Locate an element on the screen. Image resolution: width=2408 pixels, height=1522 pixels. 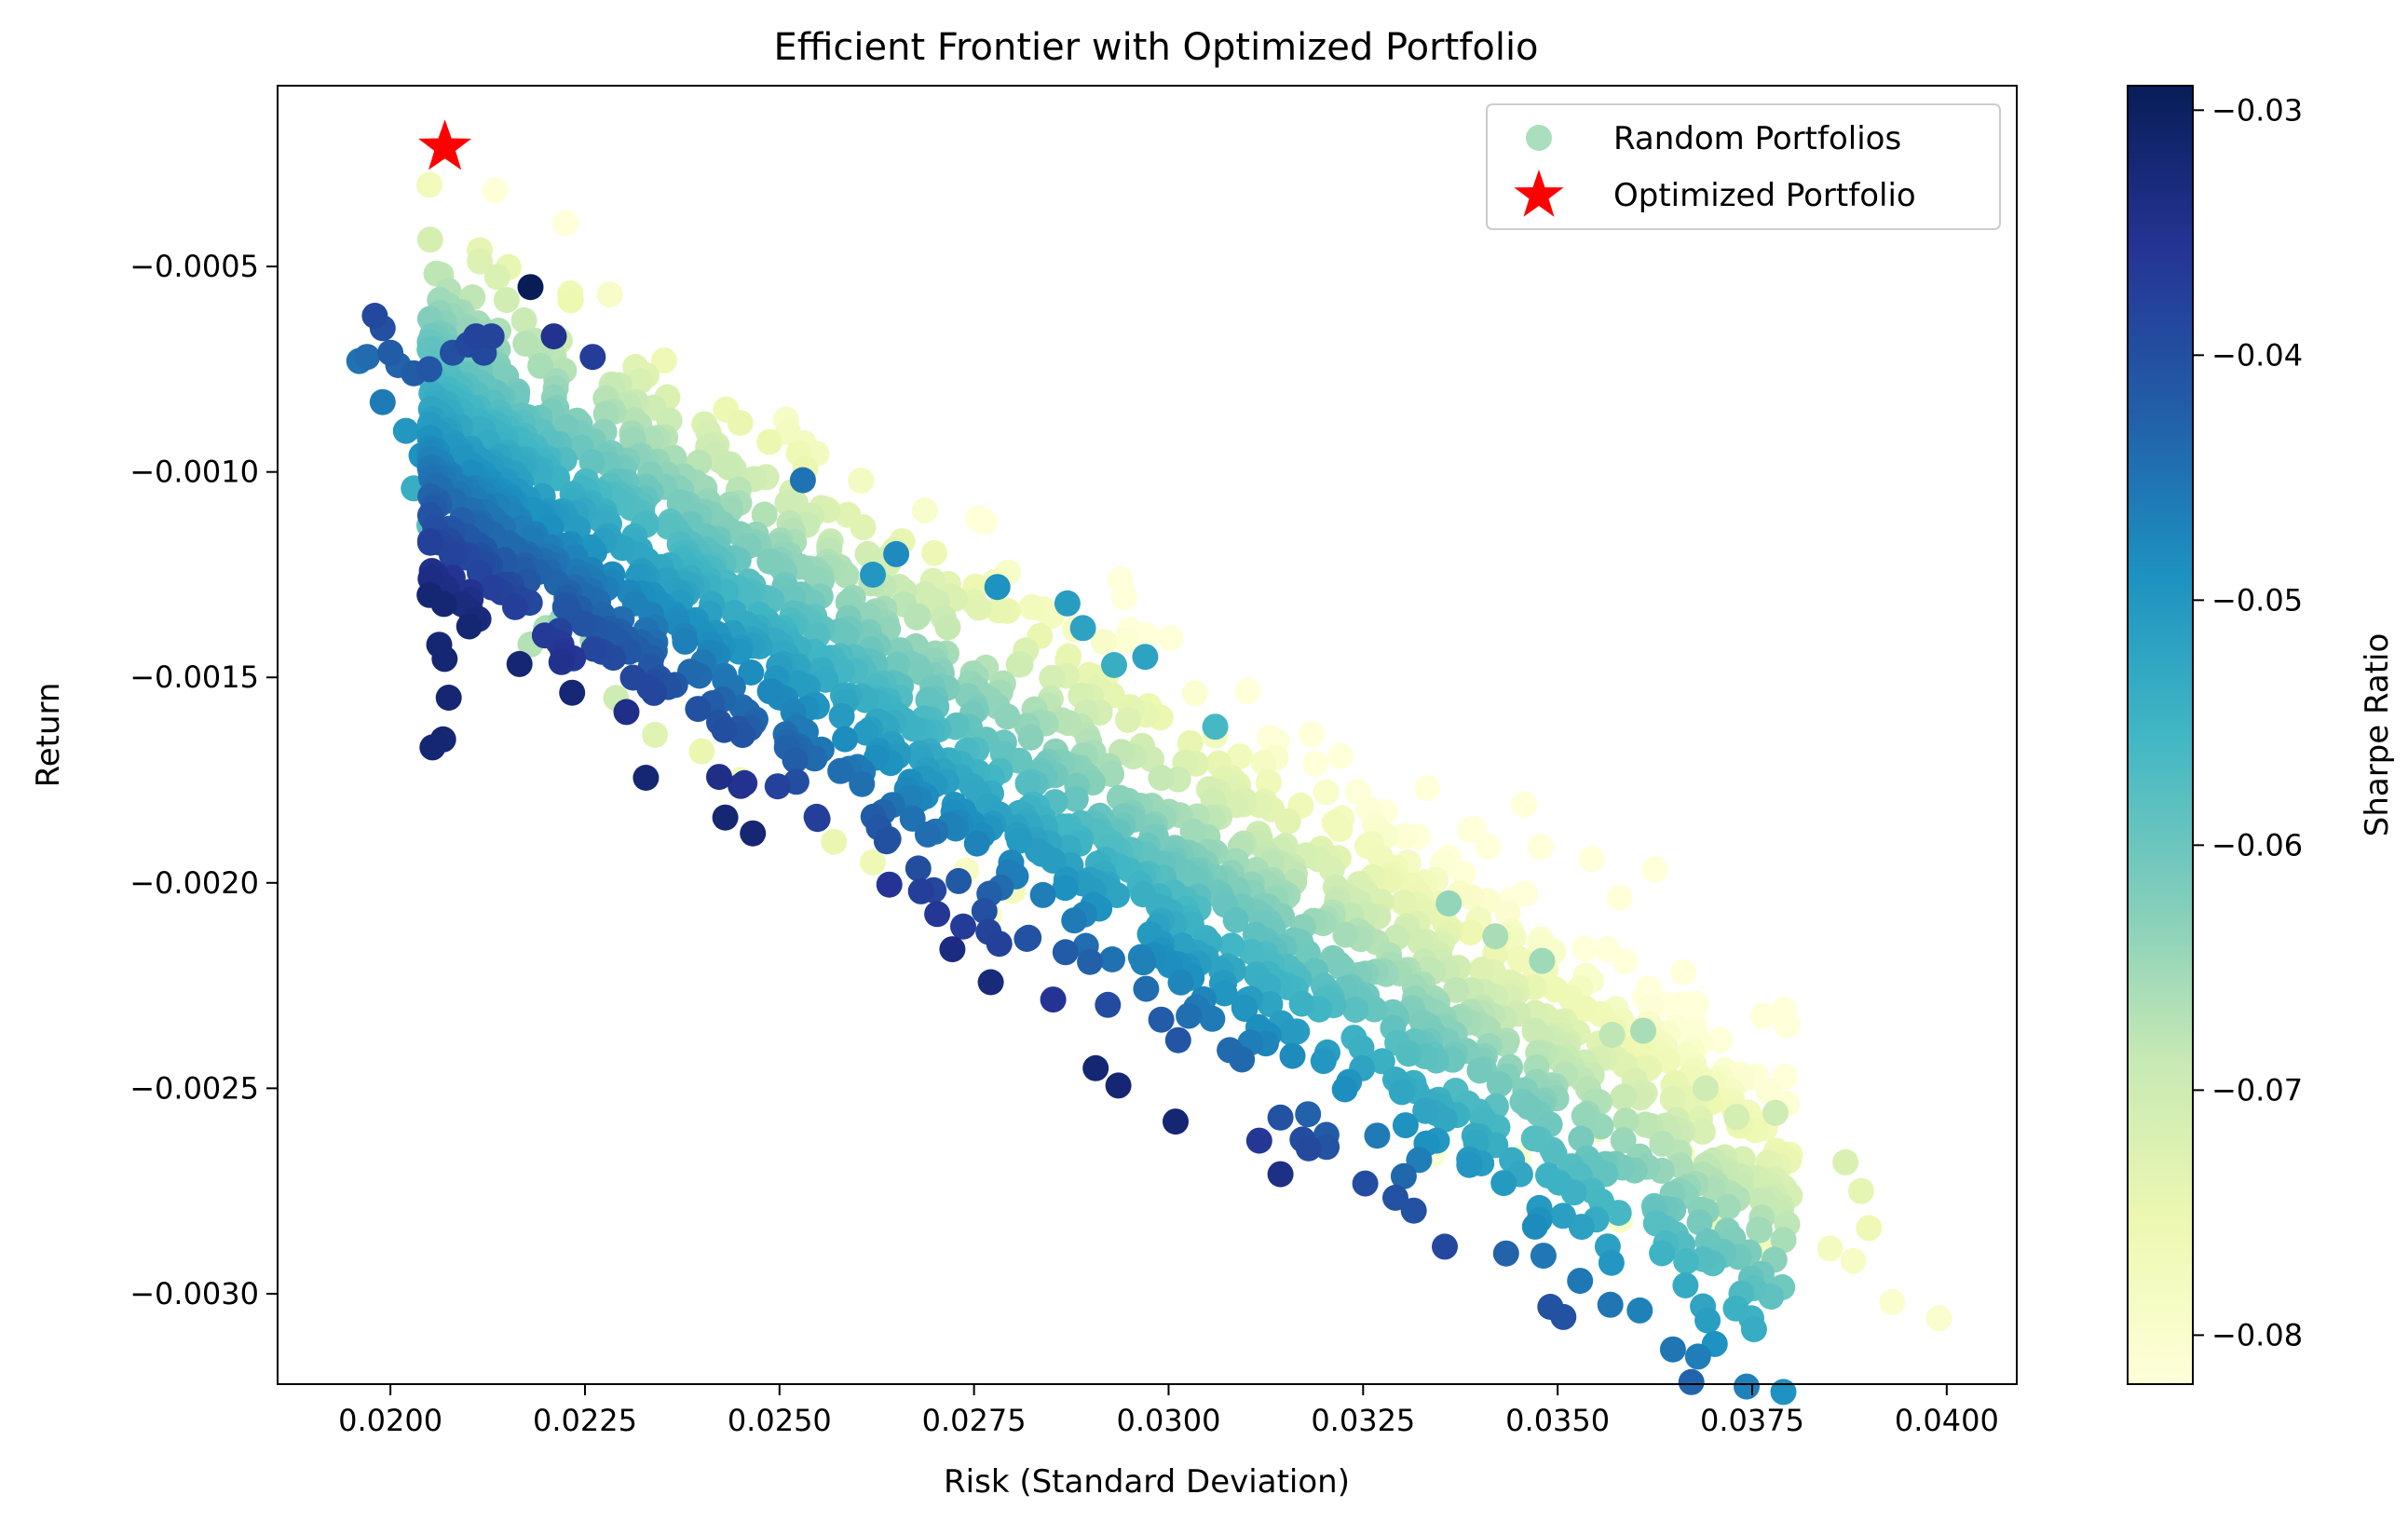
y-tick-label: −0.0025 is located at coordinates (194, 1088).